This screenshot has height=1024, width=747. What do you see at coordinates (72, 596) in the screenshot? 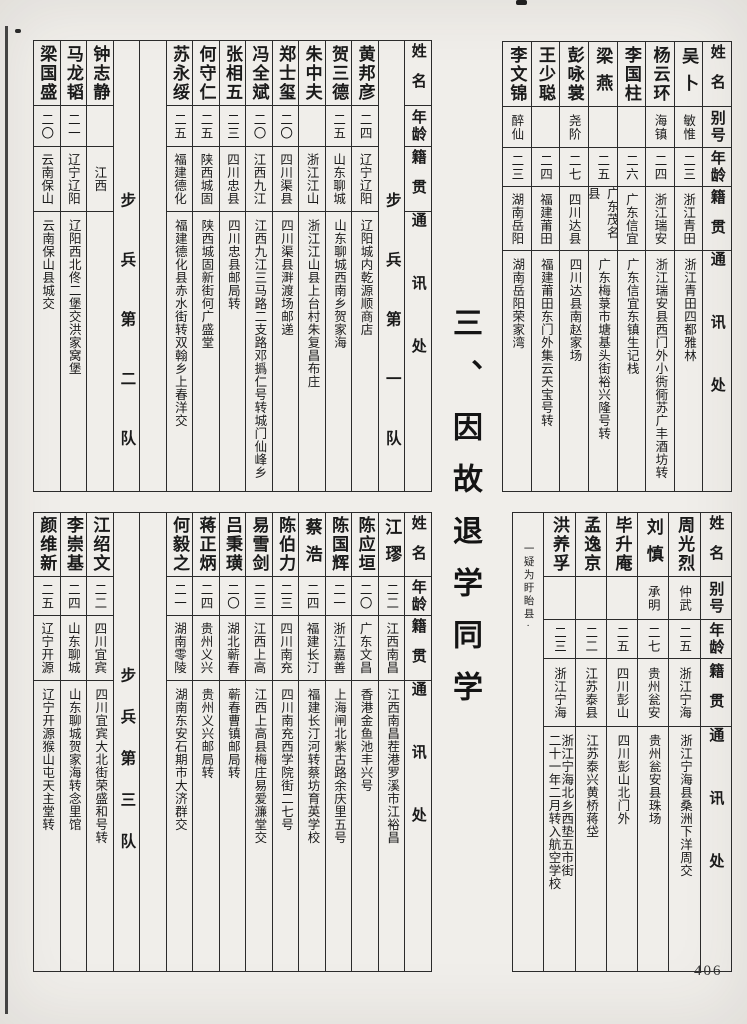
I see `age-cell-text: 二四` at bounding box center [72, 596].